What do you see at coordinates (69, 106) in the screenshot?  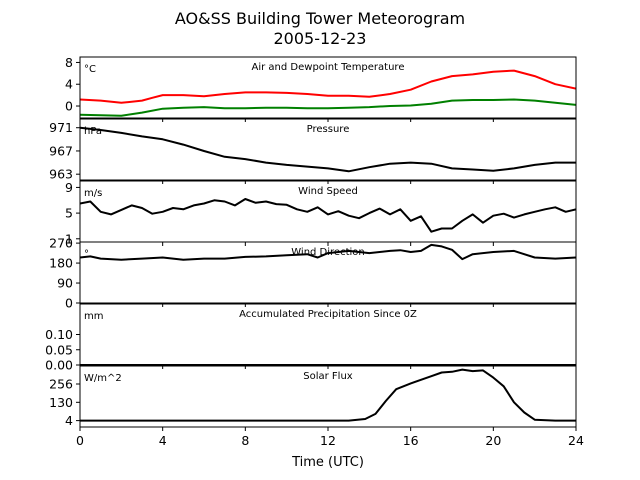 I see `temperature-ytick-label: 0` at bounding box center [69, 106].